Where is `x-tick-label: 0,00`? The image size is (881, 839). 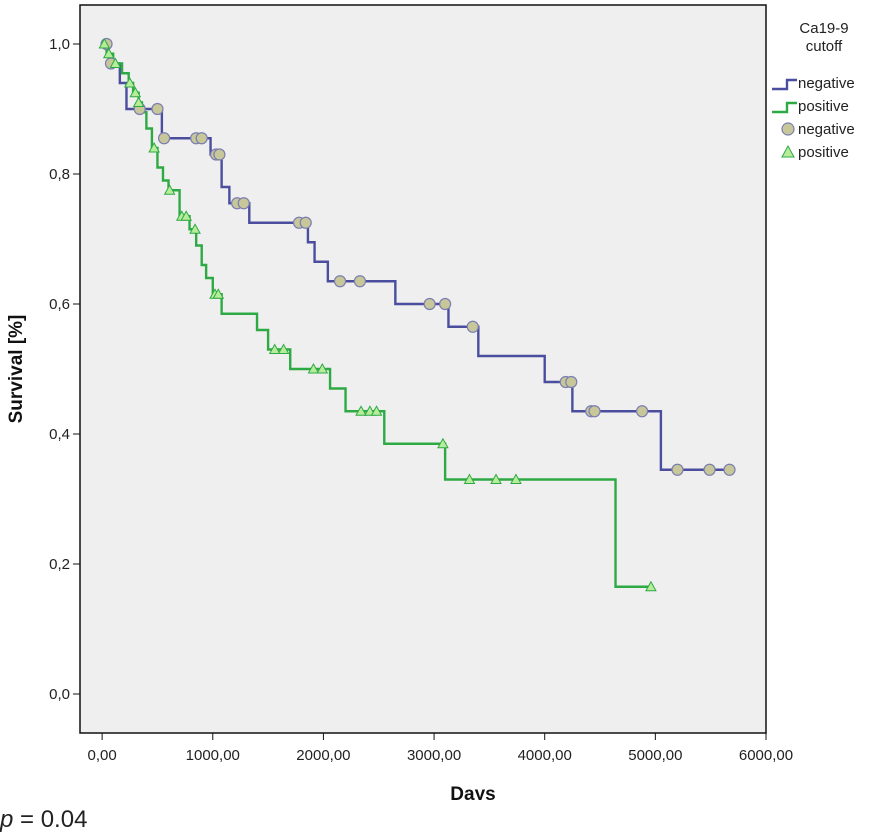
x-tick-label: 0,00 is located at coordinates (102, 755).